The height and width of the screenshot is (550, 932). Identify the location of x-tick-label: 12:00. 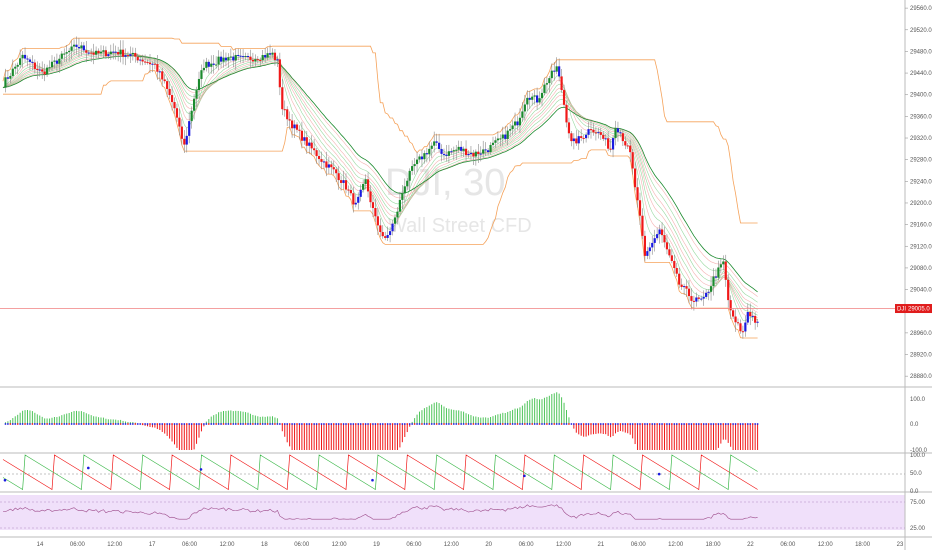
(676, 545).